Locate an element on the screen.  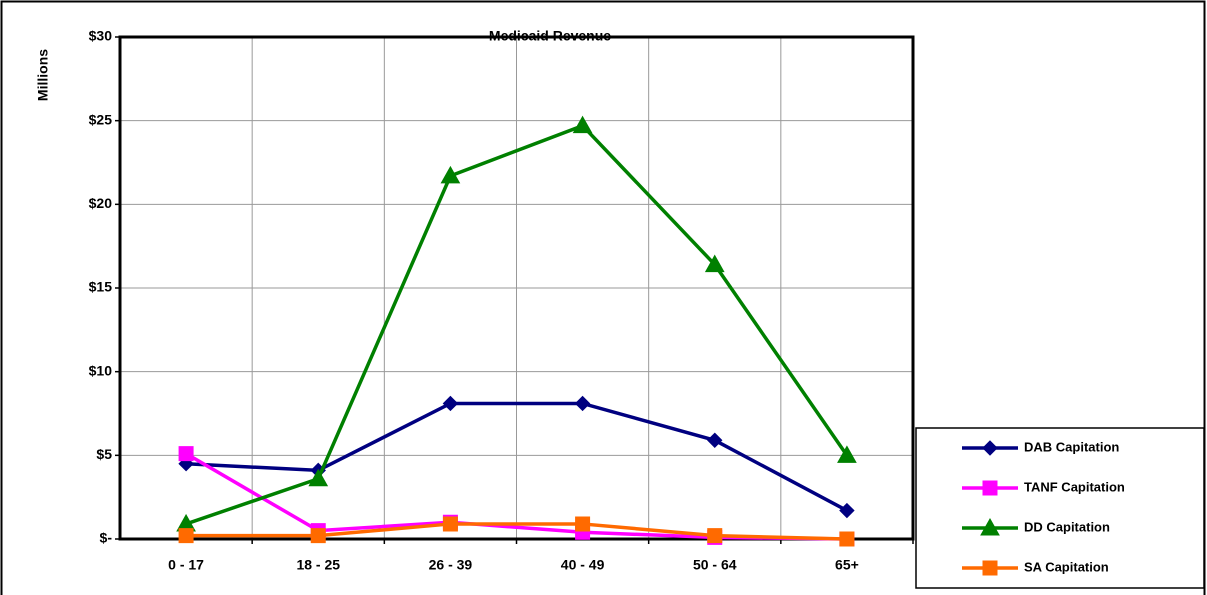
legend-label: DD Capitation is located at coordinates (1067, 526).